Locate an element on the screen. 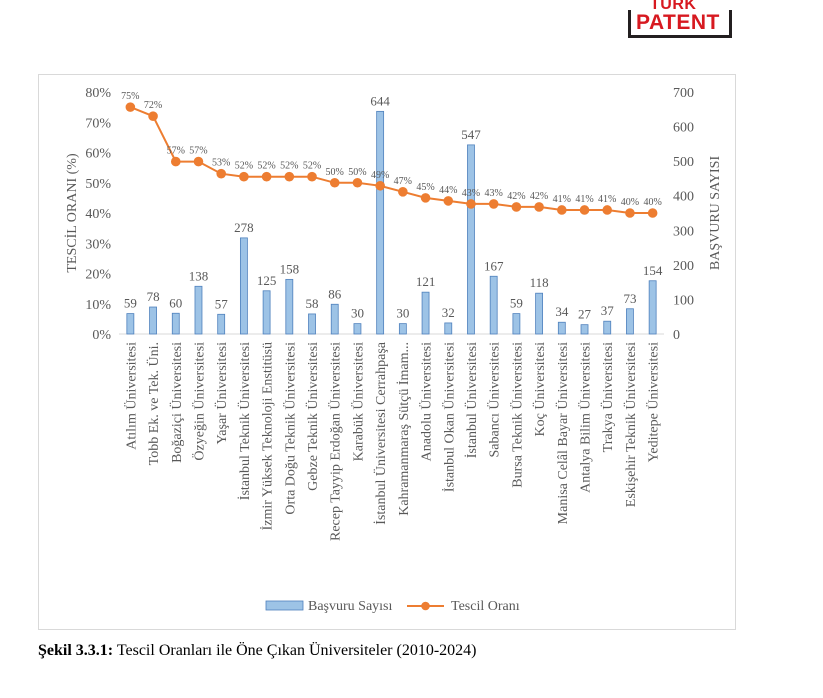 Image resolution: width=823 pixels, height=698 pixels. line-value-label: 43% is located at coordinates (494, 193).